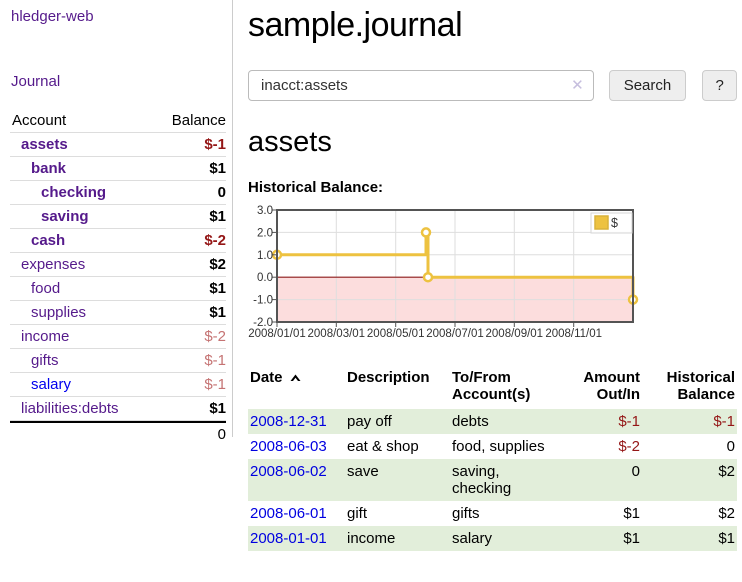  What do you see at coordinates (74, 192) in the screenshot?
I see `account-link-checking: checking` at bounding box center [74, 192].